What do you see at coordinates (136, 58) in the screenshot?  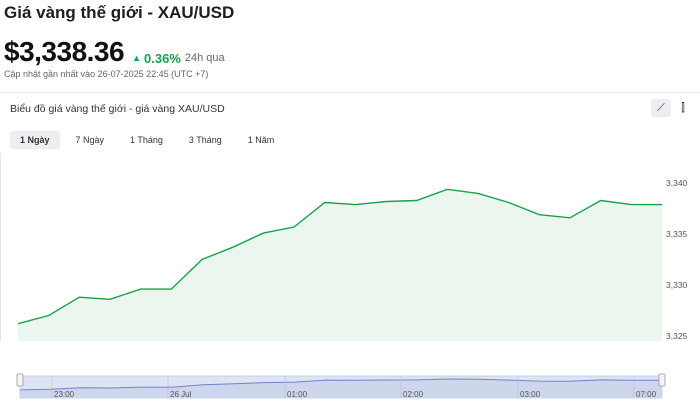 I see `triangle-up-icon: ▲` at bounding box center [136, 58].